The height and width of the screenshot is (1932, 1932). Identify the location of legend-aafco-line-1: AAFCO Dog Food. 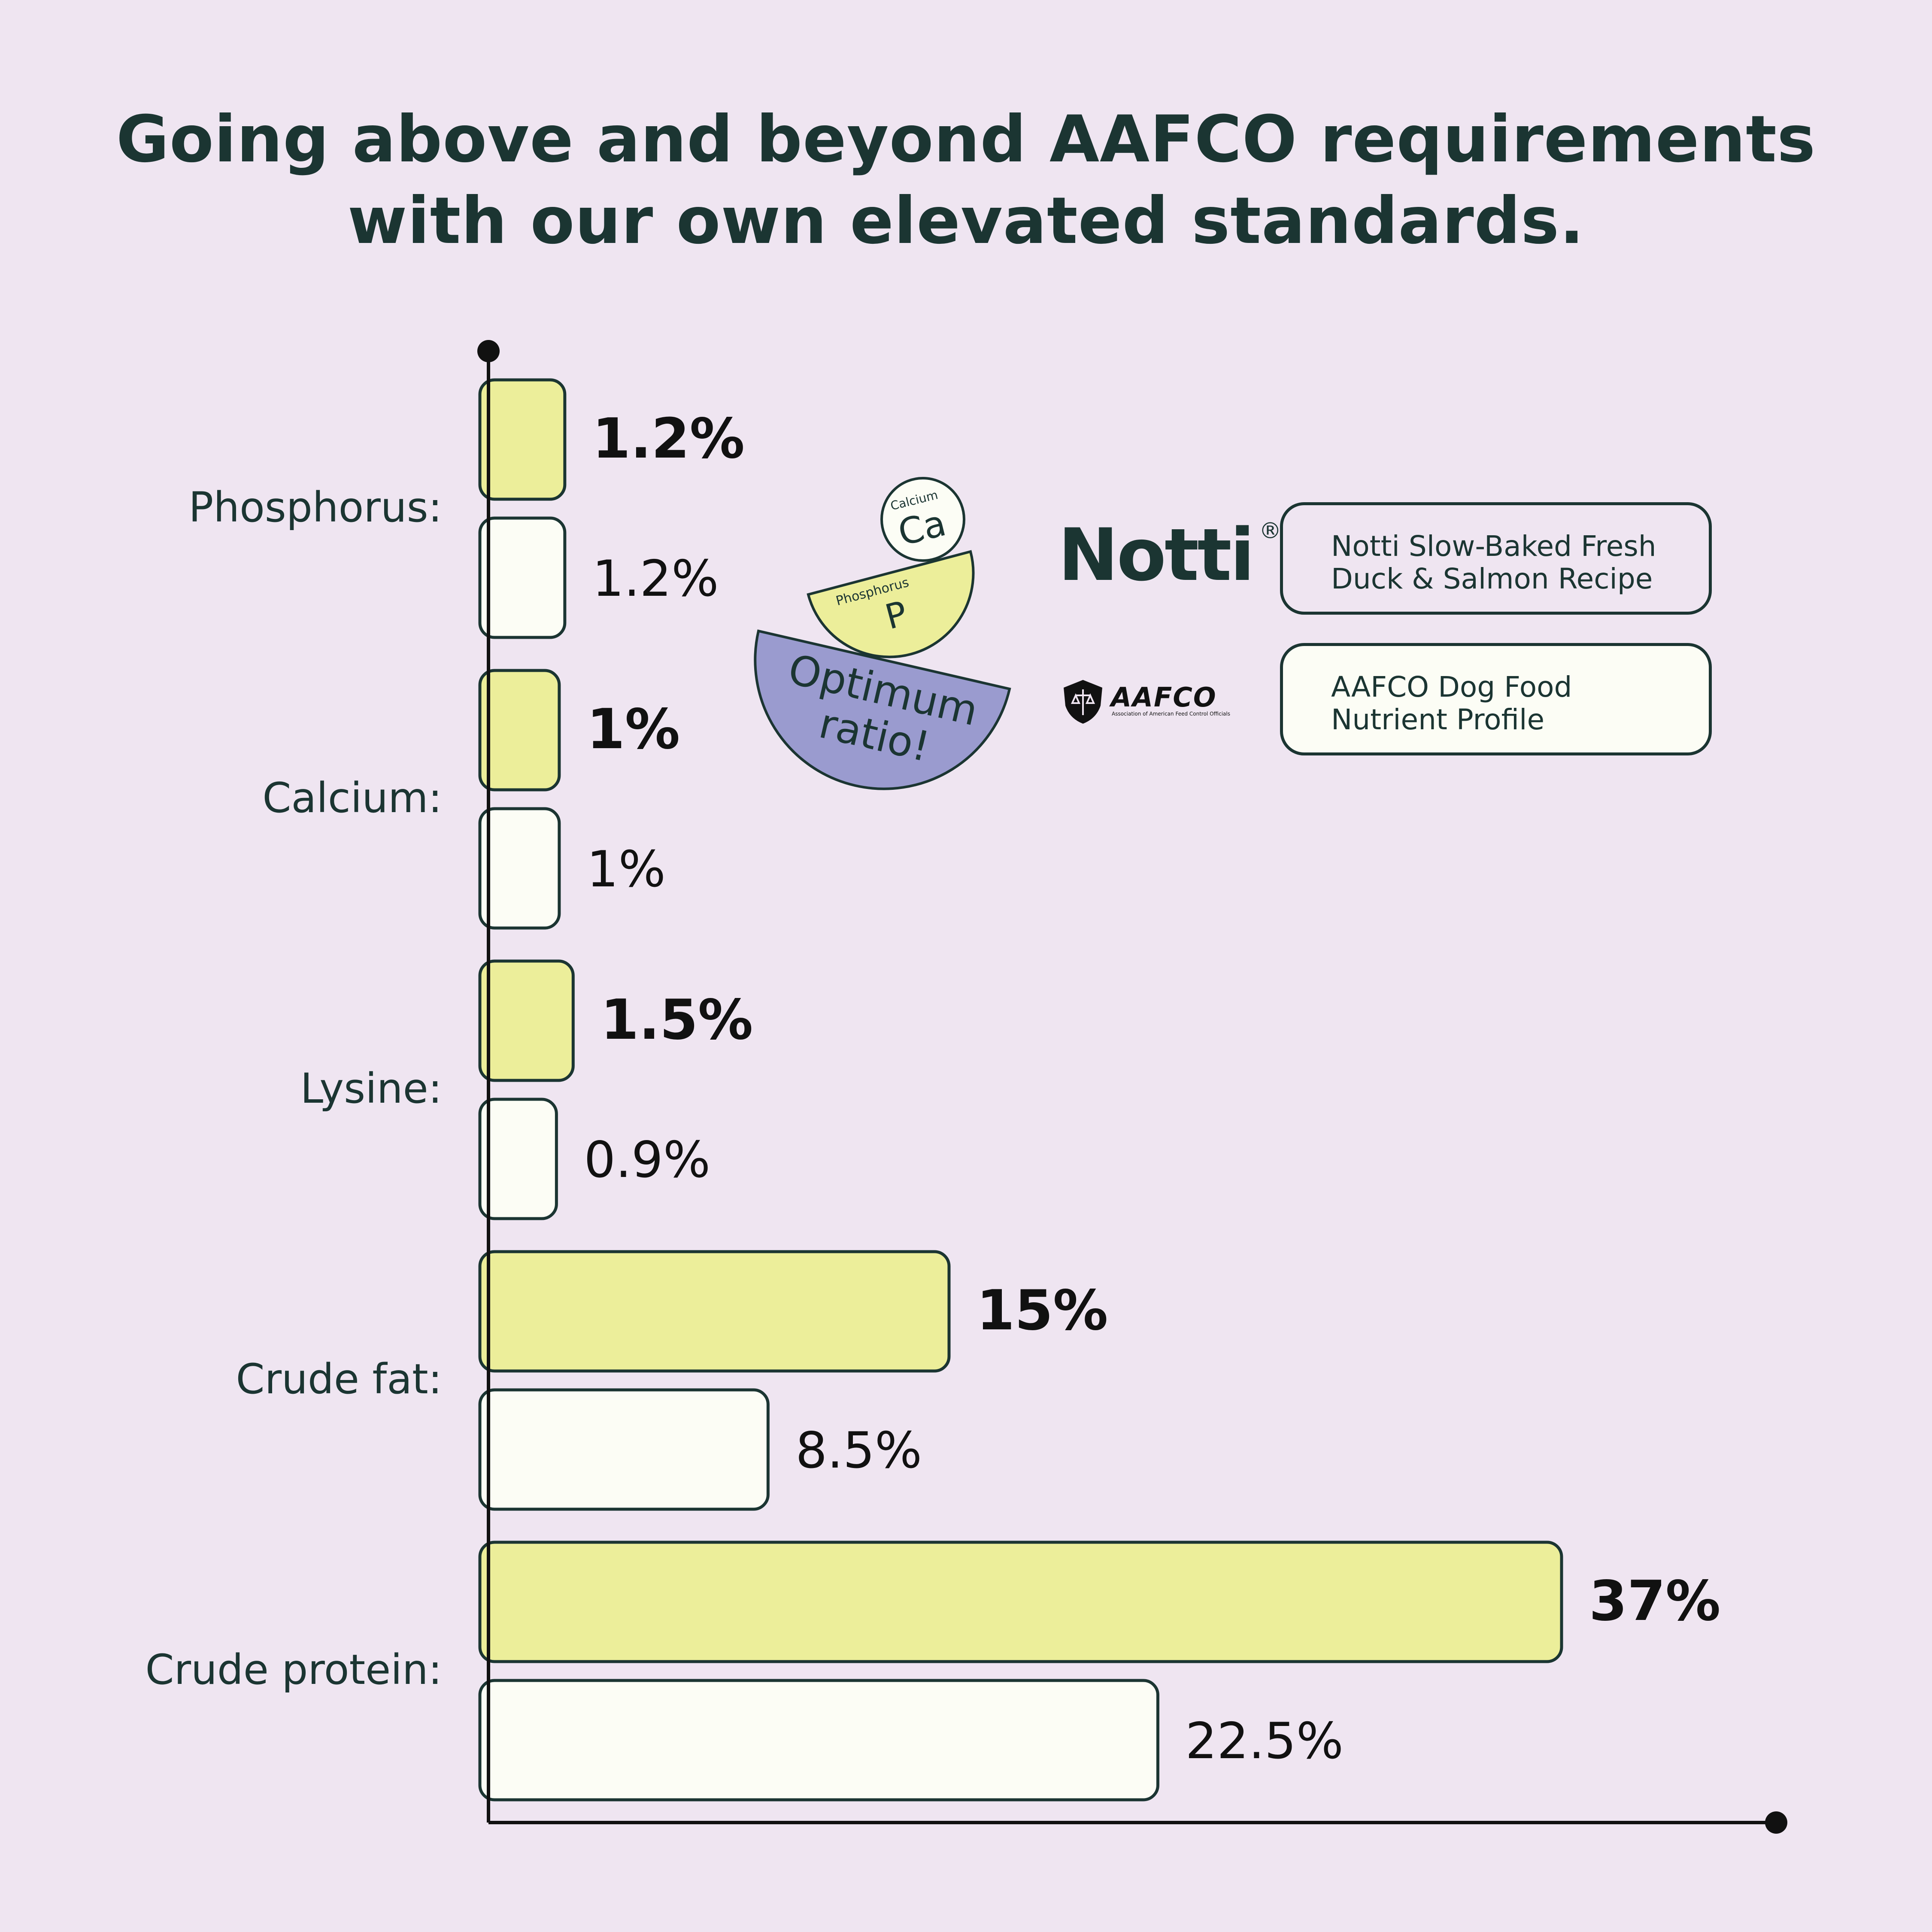
(1451, 687).